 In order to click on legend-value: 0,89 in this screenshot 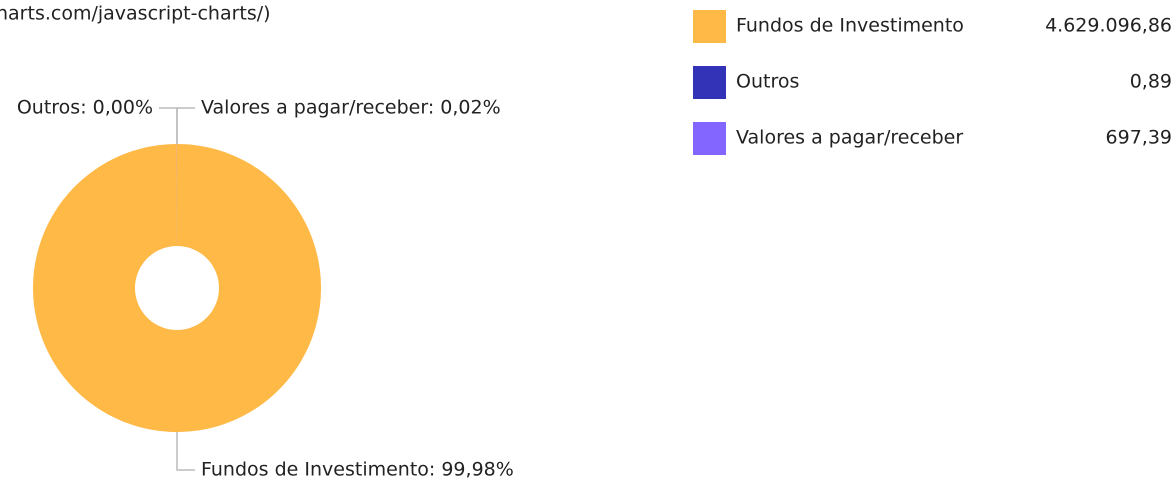, I will do `click(1151, 82)`.